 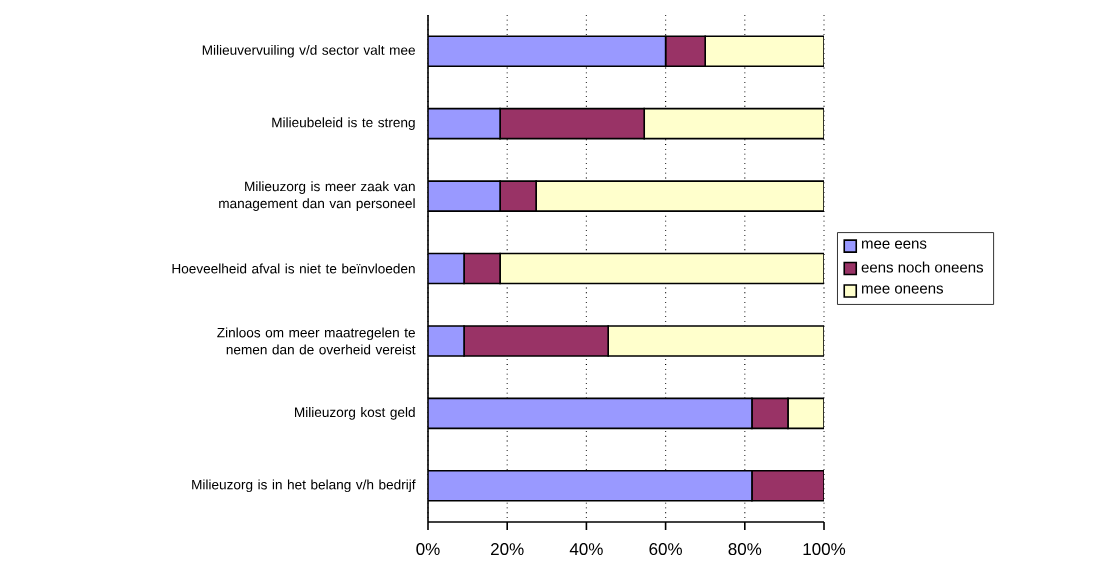 I want to click on y-tick-label: Zinloos om meer maatregelen te nemen dan de overheid vereist, so click(x=316, y=341).